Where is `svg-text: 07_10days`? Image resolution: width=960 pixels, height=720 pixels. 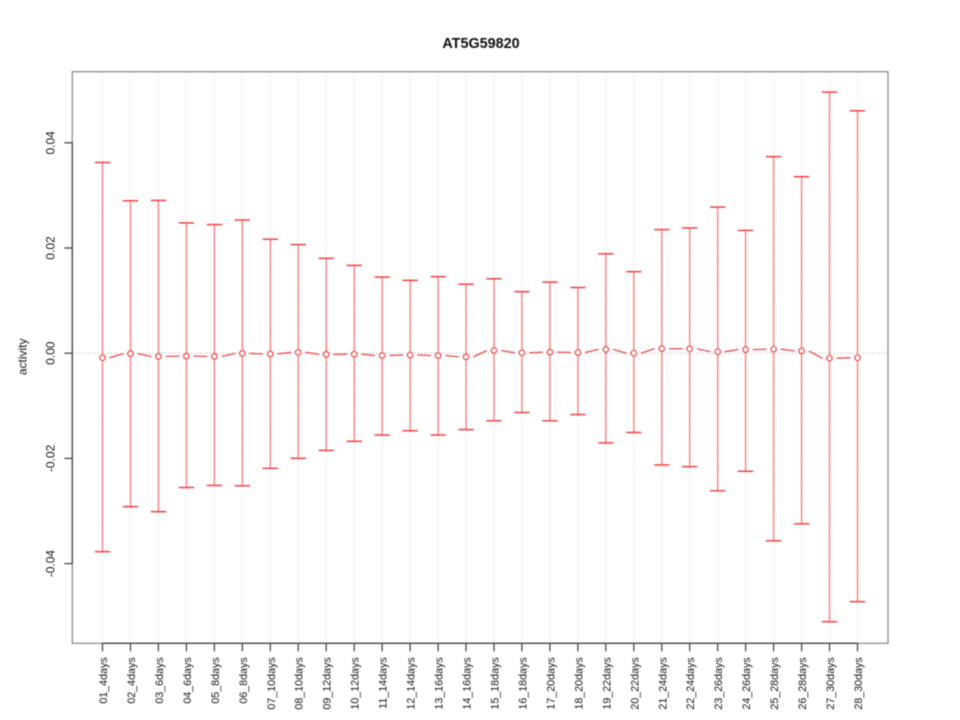 svg-text: 07_10days is located at coordinates (272, 683).